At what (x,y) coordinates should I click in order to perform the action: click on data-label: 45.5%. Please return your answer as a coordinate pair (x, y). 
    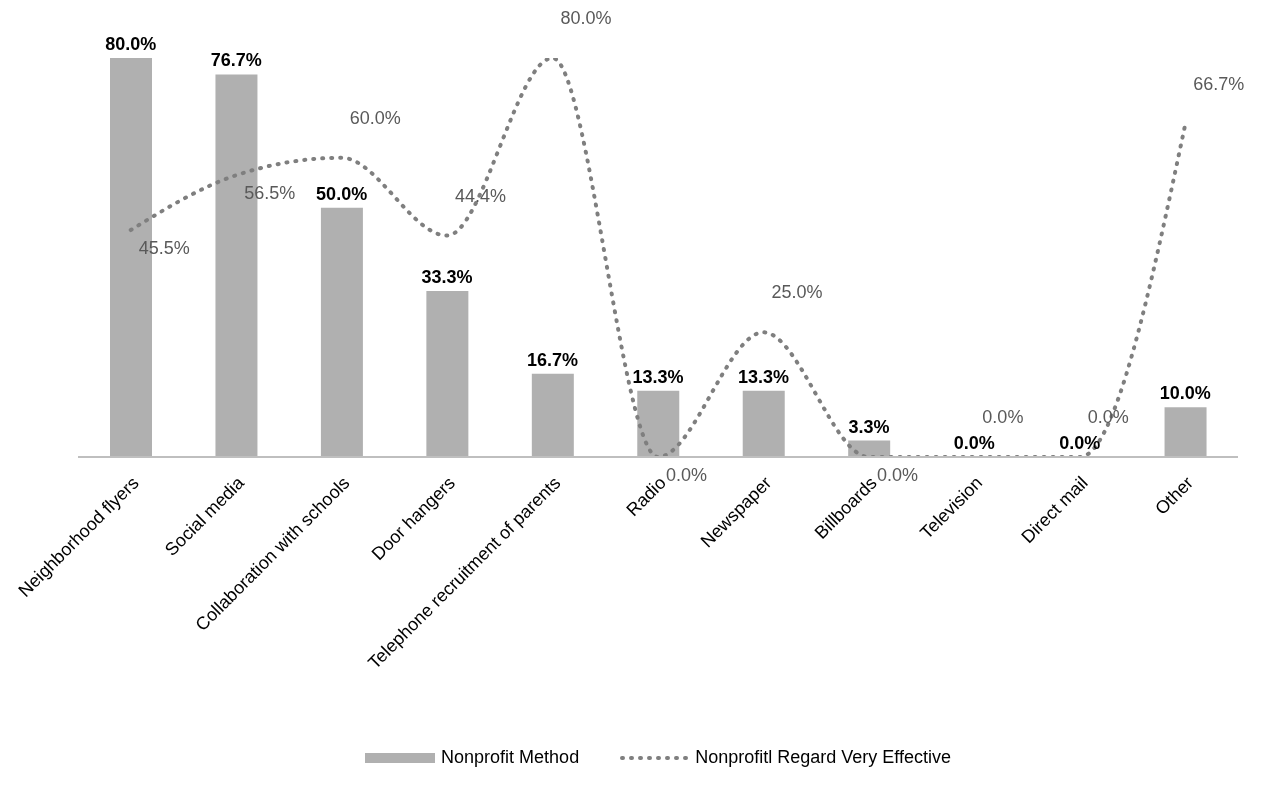
    Looking at the image, I should click on (164, 248).